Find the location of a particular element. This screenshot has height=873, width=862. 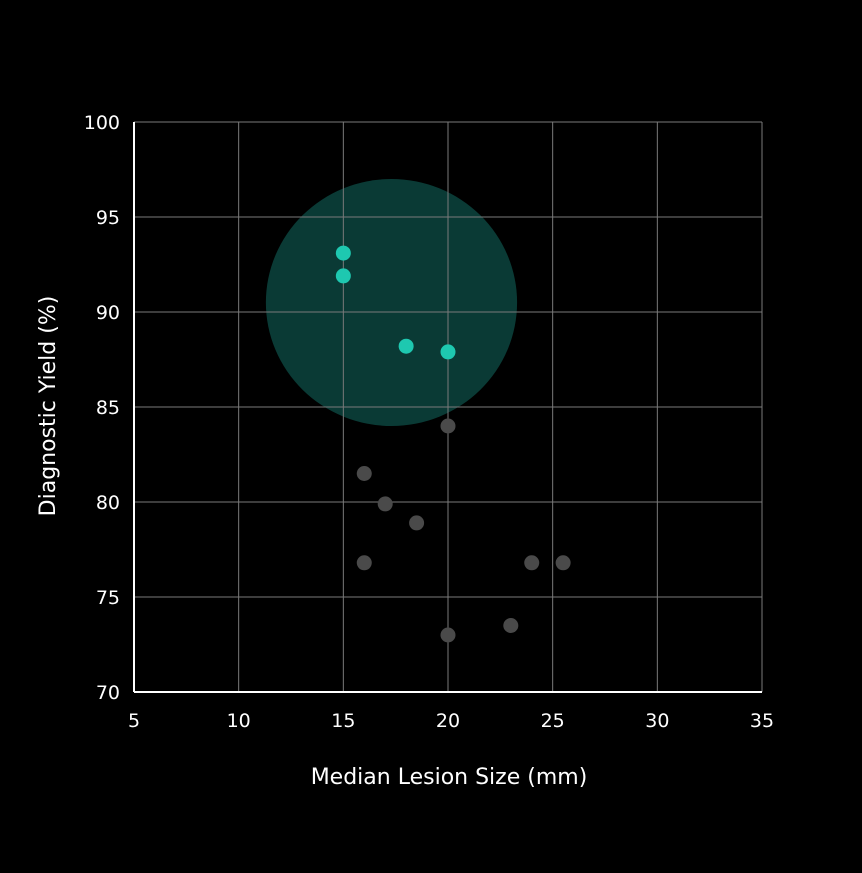

x-tick-label: 10 is located at coordinates (239, 721).